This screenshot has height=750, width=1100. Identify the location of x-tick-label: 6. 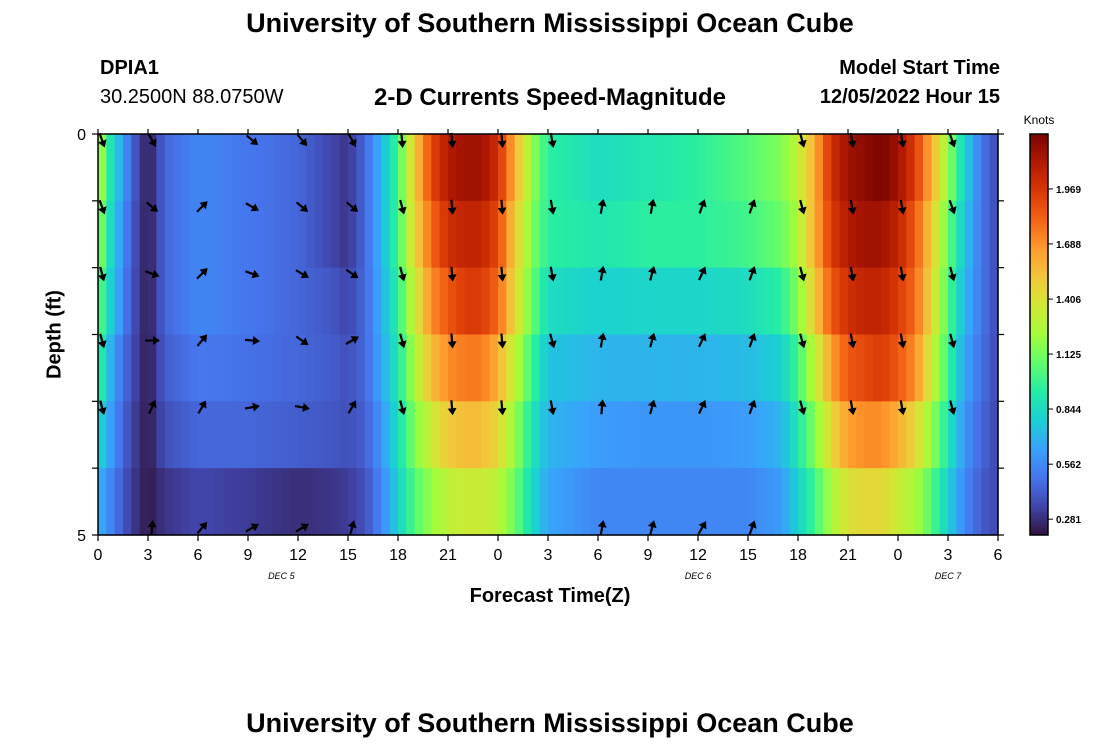
(598, 555).